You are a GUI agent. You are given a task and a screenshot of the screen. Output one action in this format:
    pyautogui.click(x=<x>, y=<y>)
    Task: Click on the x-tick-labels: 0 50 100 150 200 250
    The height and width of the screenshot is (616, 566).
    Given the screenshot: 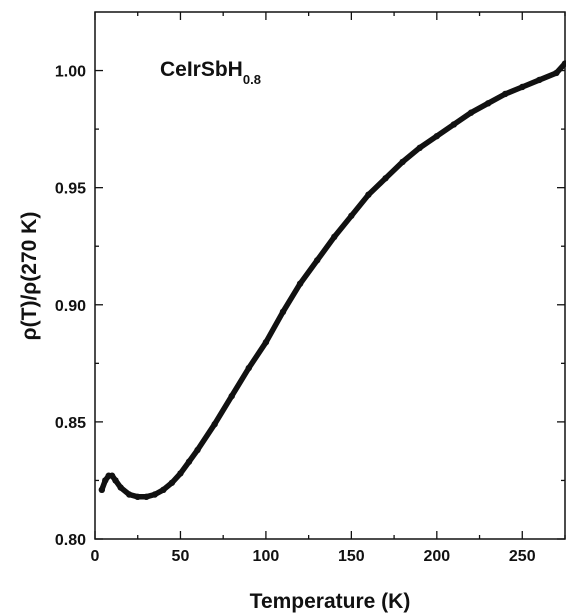 What is the action you would take?
    pyautogui.click(x=313, y=556)
    